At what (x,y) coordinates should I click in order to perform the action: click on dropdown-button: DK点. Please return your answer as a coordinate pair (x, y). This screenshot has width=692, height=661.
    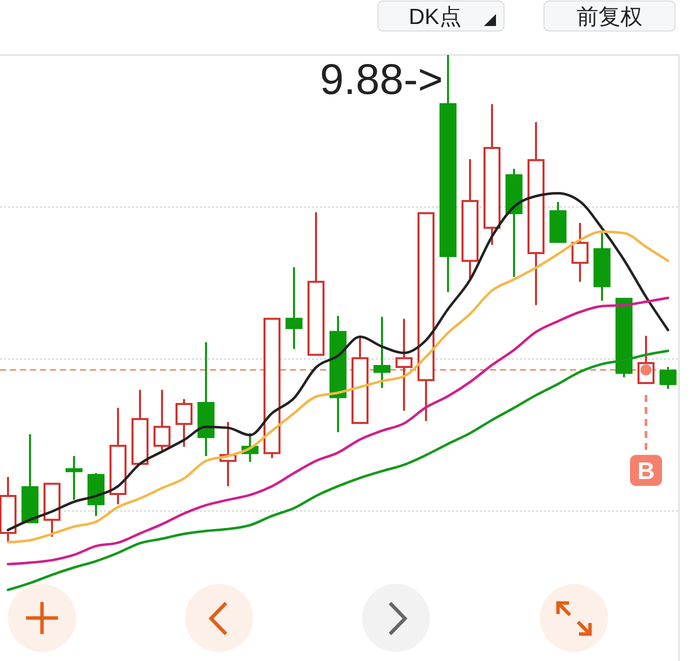
    Looking at the image, I should click on (441, 16).